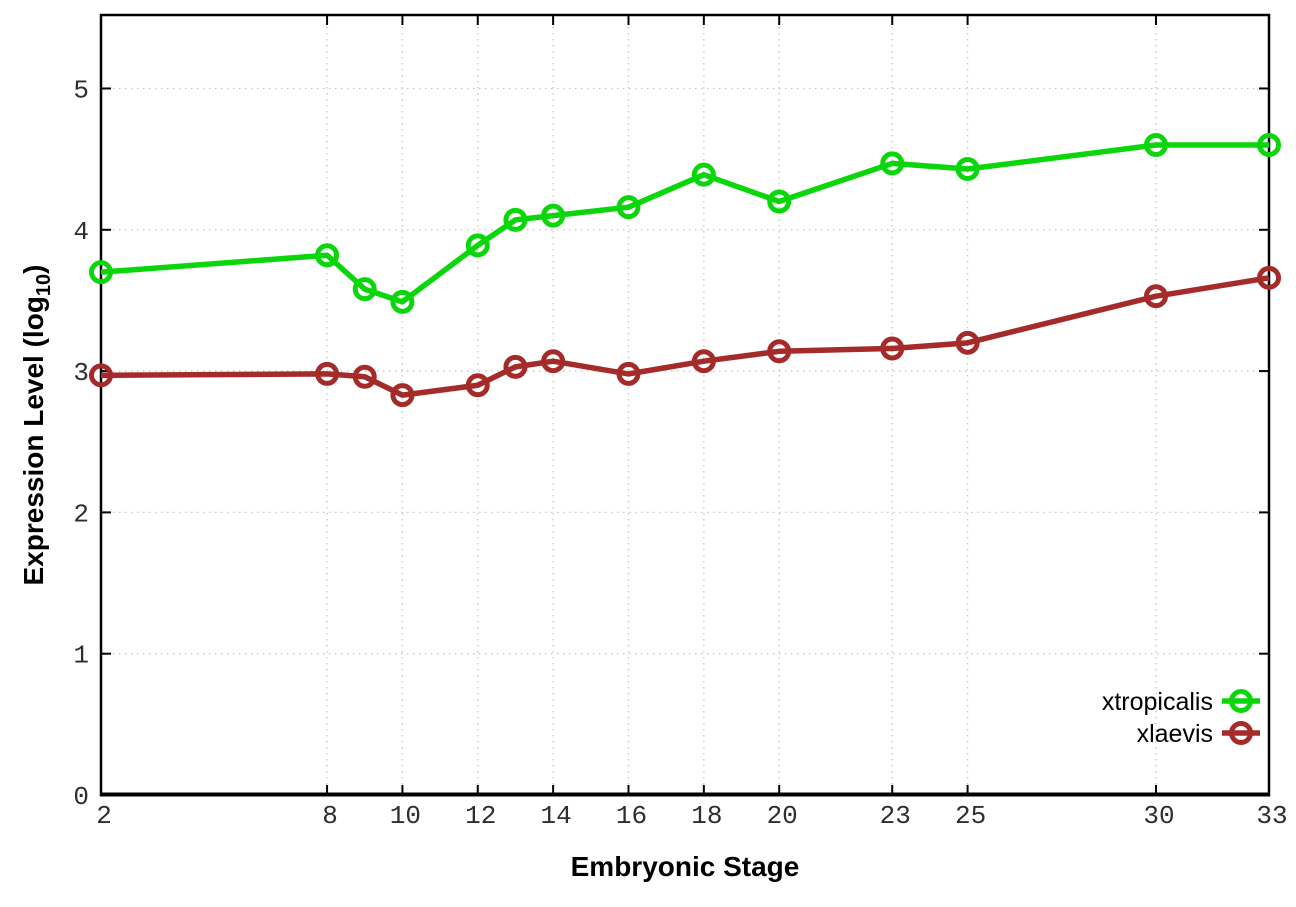 The height and width of the screenshot is (907, 1296). I want to click on y-axis-title: Expression Level (log10), so click(37, 425).